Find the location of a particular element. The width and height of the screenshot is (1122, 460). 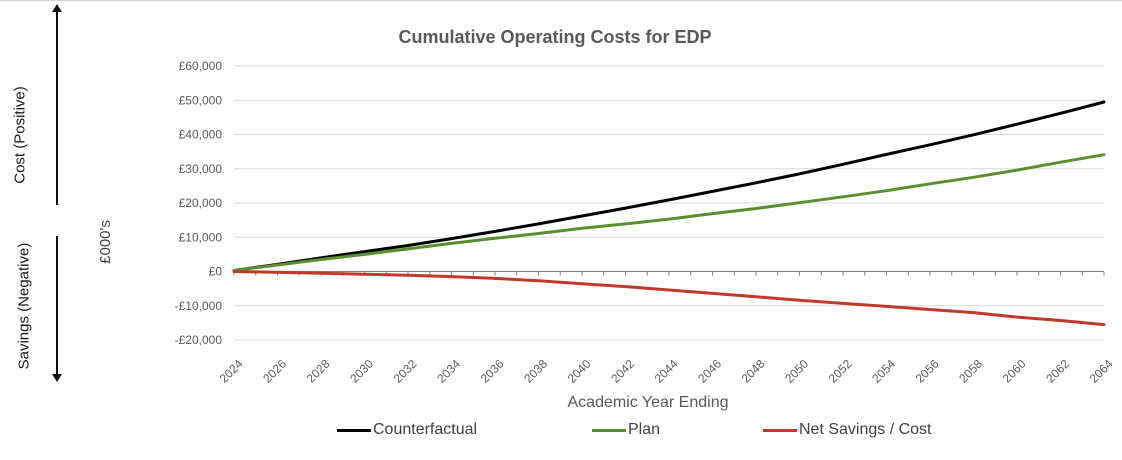

legend-counterfactual: Counterfactual is located at coordinates (407, 430).